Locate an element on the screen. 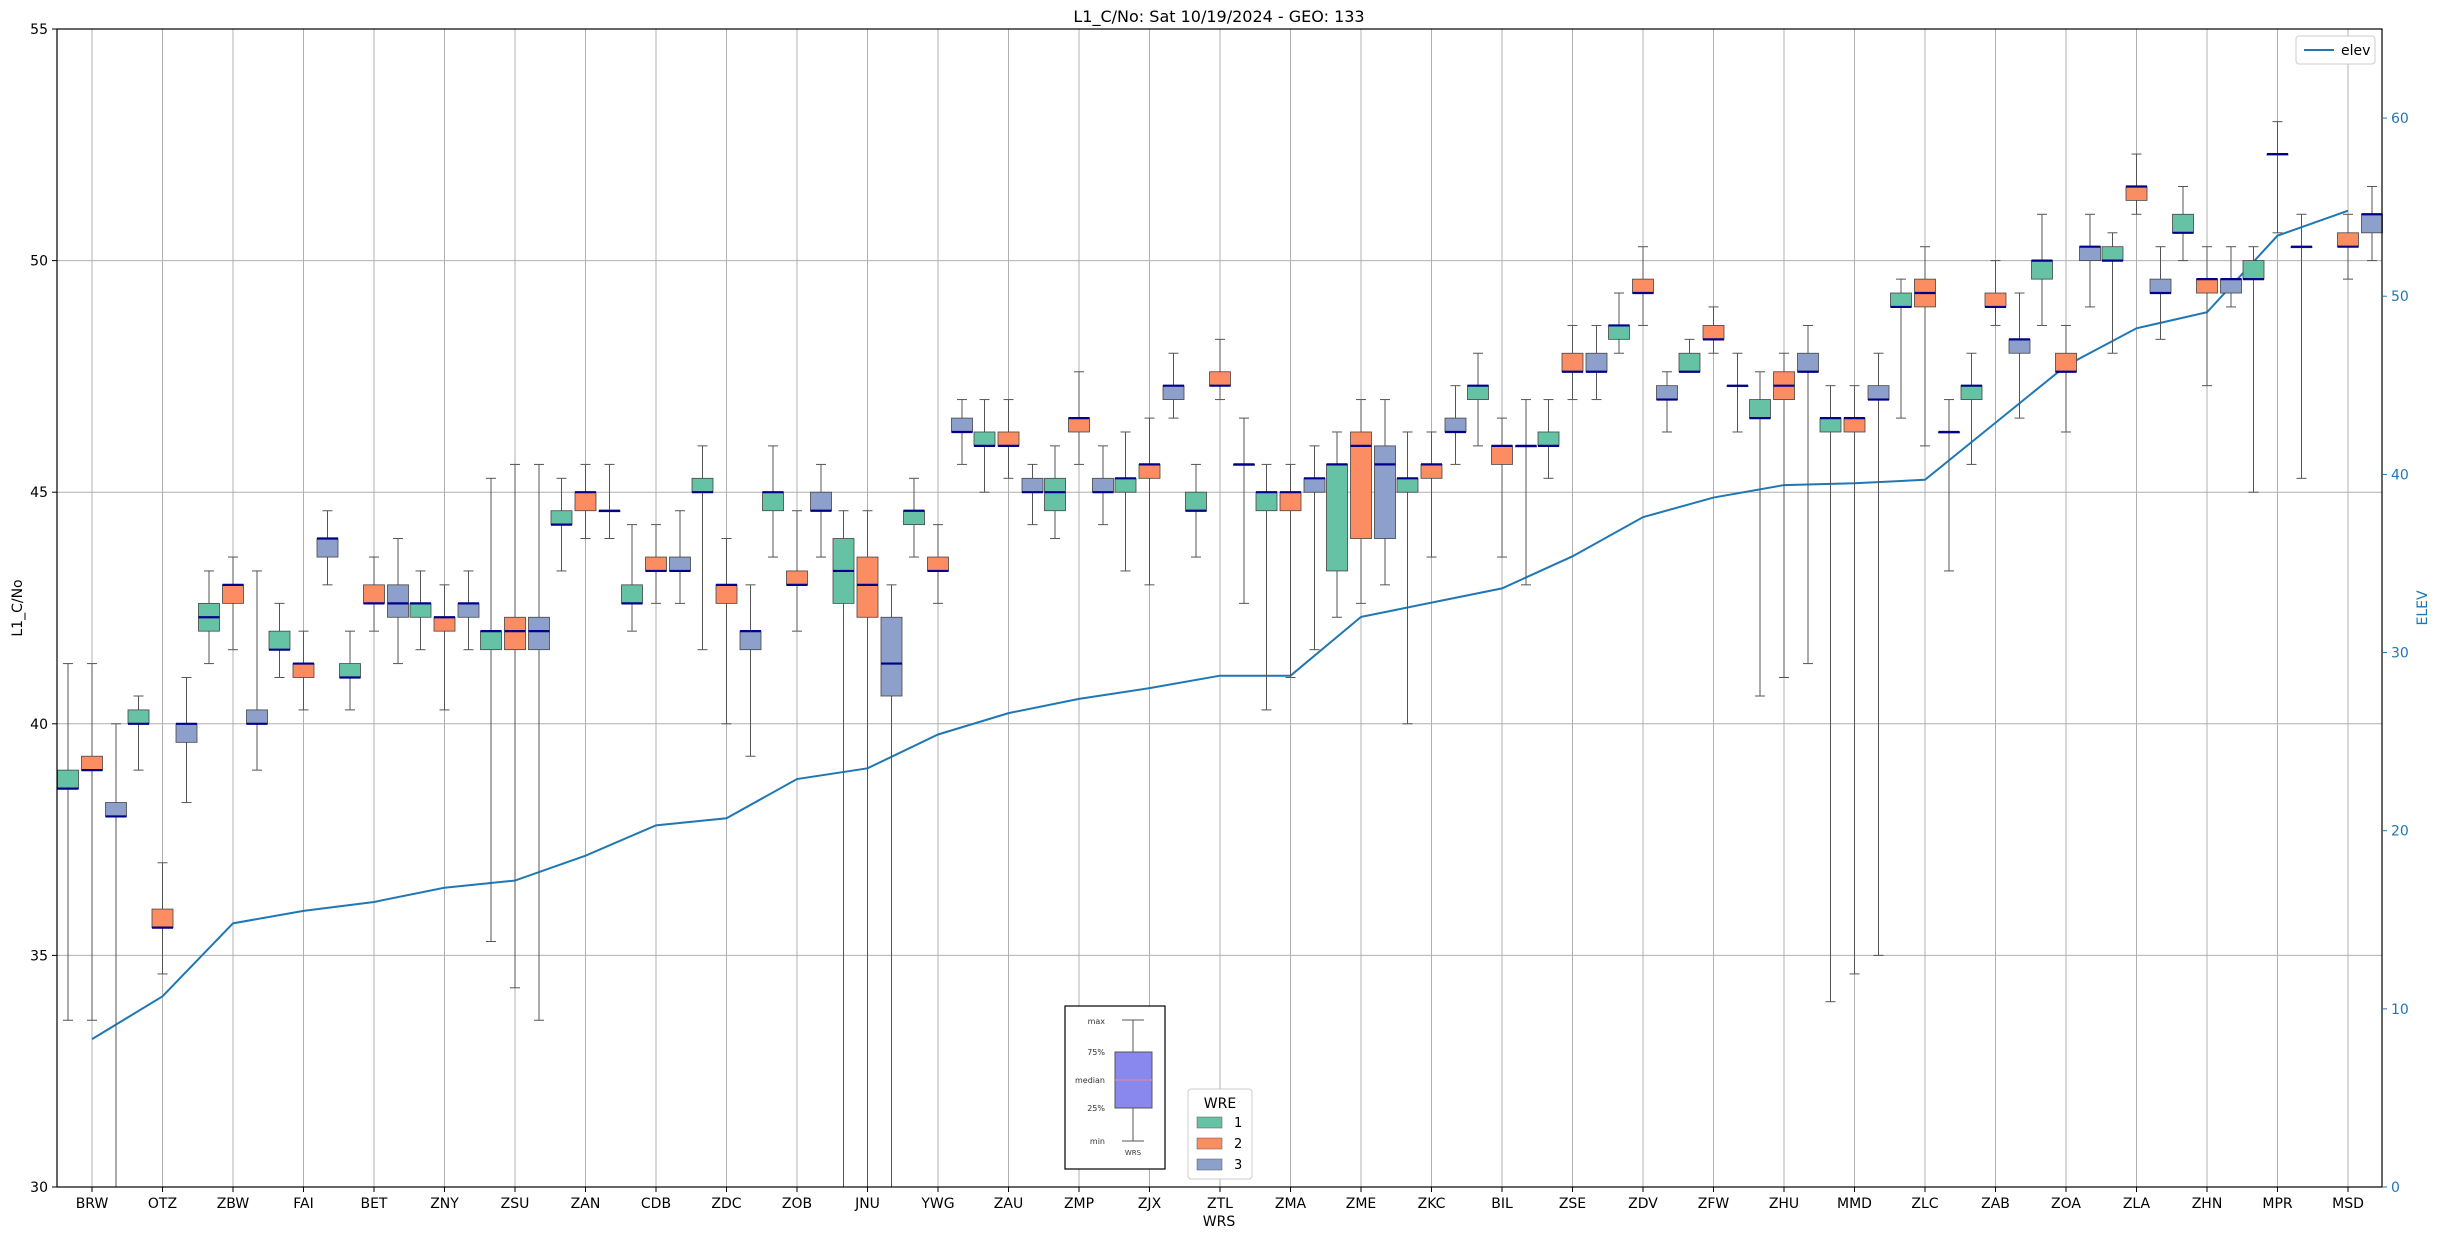 The height and width of the screenshot is (1238, 2439). box-wre3-zmp is located at coordinates (1103, 485).